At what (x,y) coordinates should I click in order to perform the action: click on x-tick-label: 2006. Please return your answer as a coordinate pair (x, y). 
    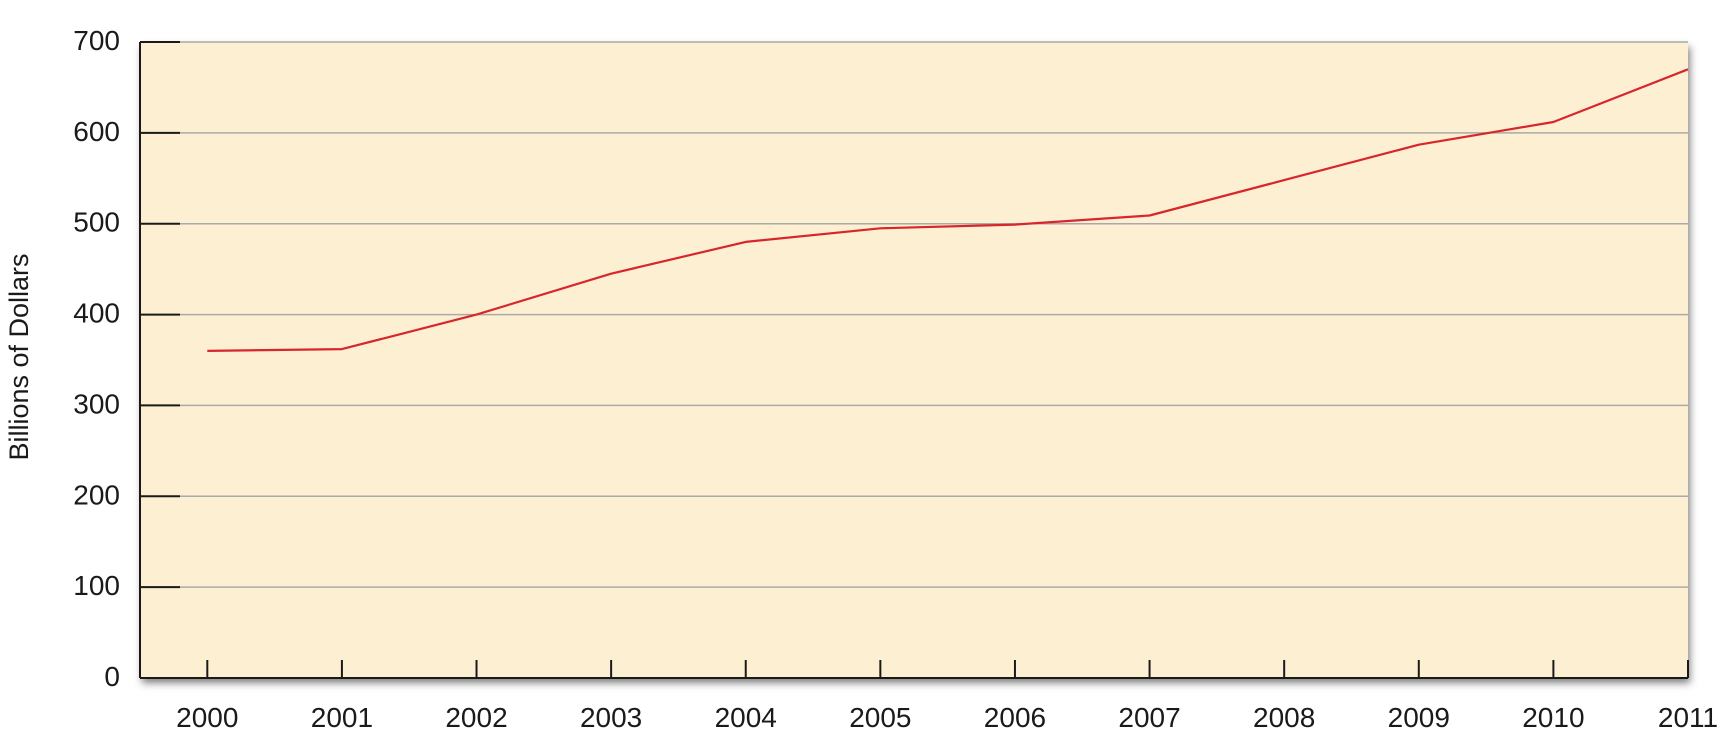
    Looking at the image, I should click on (1015, 717).